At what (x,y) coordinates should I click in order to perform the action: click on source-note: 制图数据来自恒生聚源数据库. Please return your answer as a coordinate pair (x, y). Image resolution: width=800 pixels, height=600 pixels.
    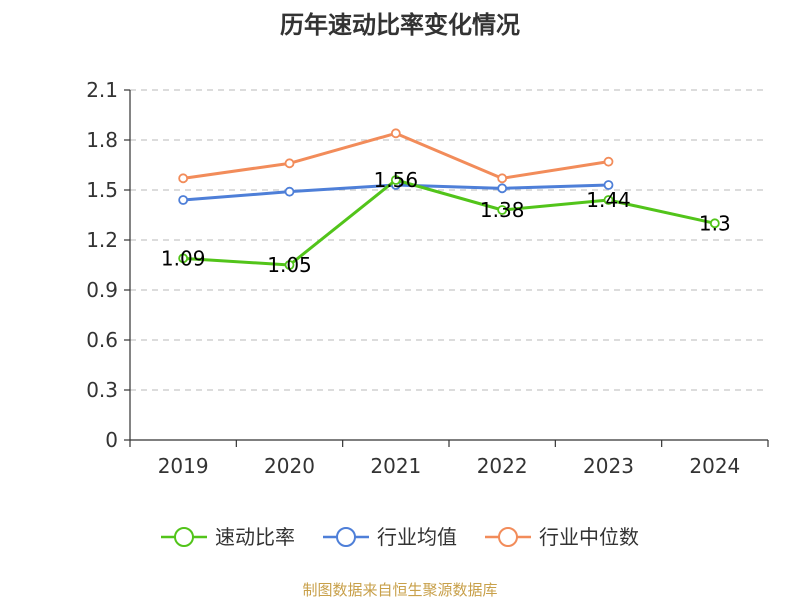
    Looking at the image, I should click on (399, 590).